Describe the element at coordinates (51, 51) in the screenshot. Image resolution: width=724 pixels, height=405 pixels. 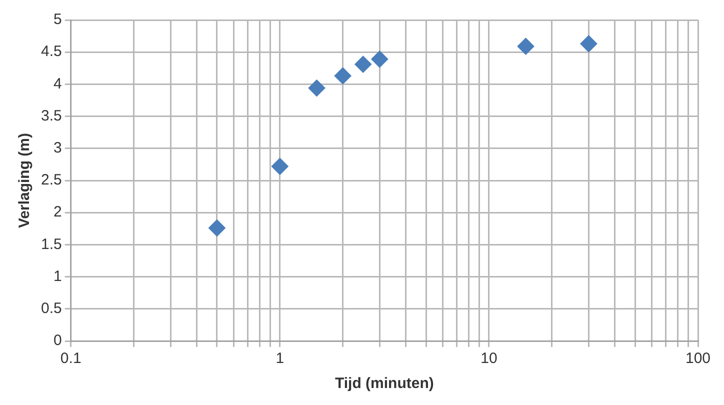
I see `y-tick-label: 4.5` at that location.